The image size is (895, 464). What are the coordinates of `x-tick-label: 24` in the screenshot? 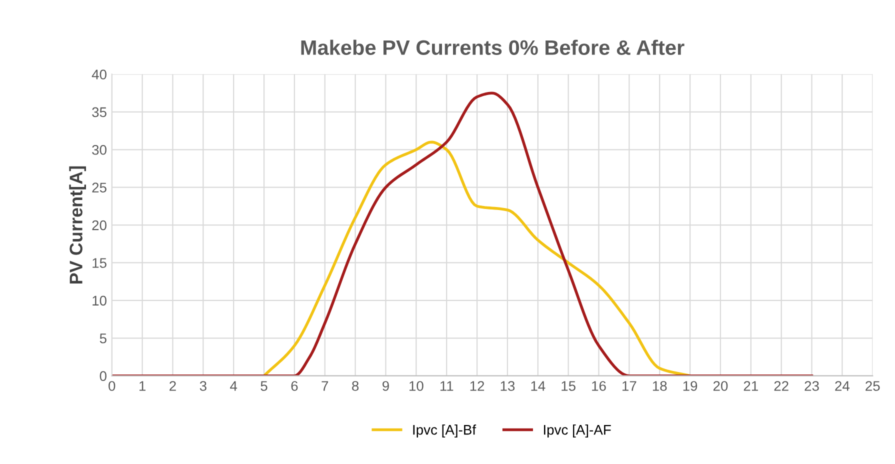 It's located at (842, 386).